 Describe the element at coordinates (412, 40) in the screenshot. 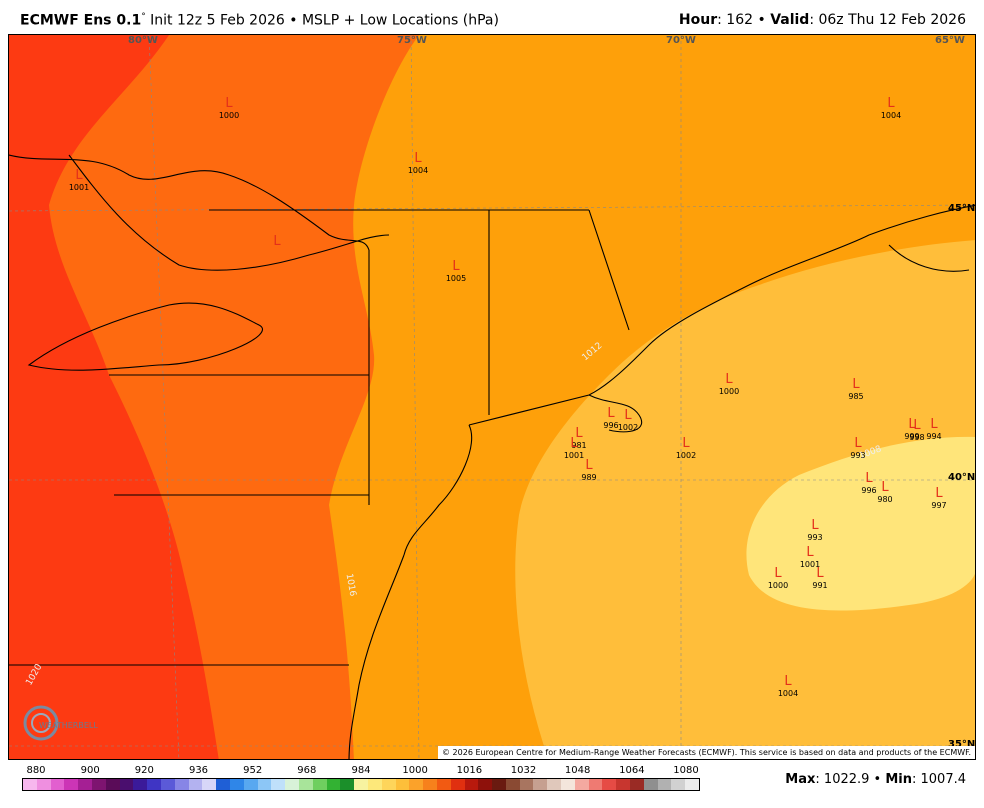

I see `lon-label-75w: 75°W` at that location.